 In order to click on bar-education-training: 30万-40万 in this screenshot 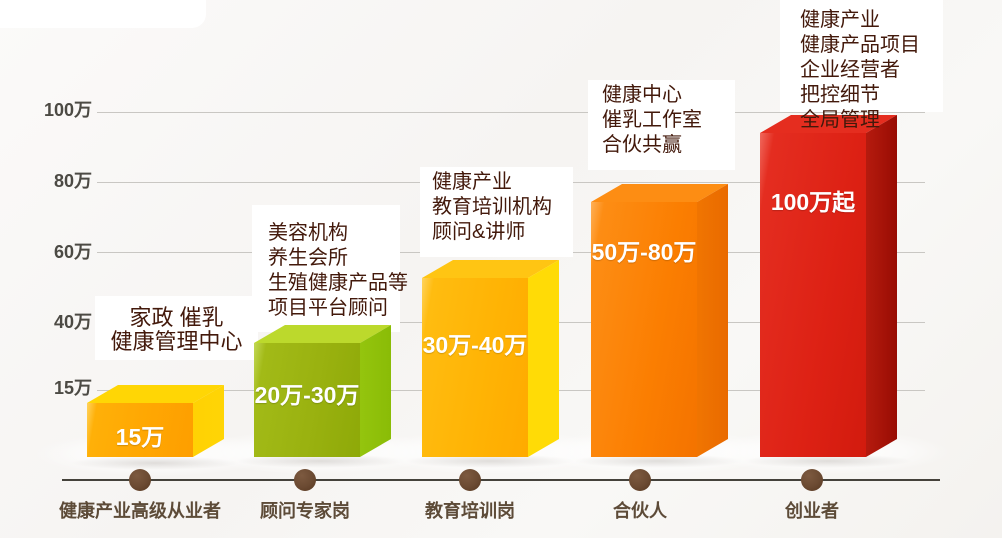, I will do `click(490, 358)`.